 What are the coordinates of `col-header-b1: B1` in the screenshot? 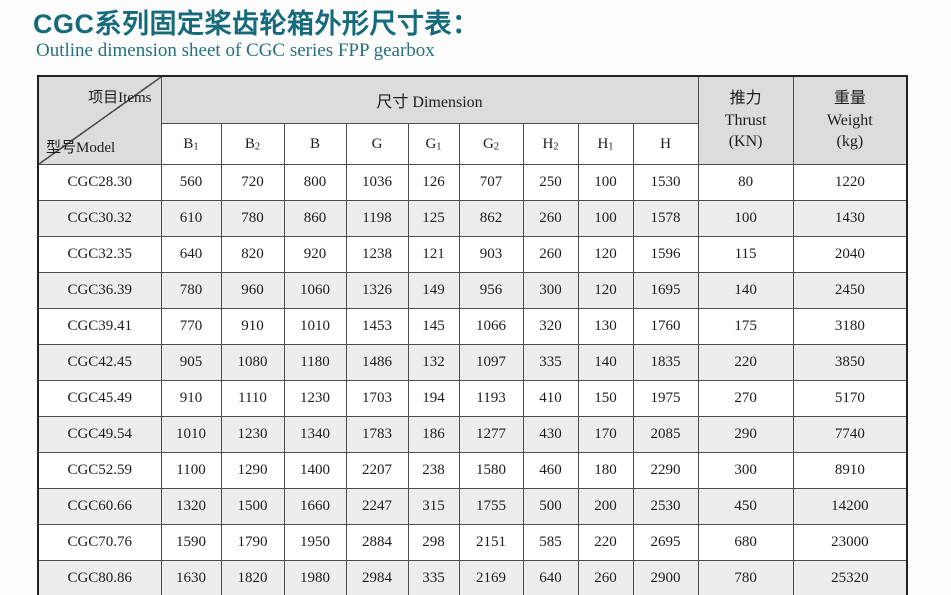 It's located at (191, 144).